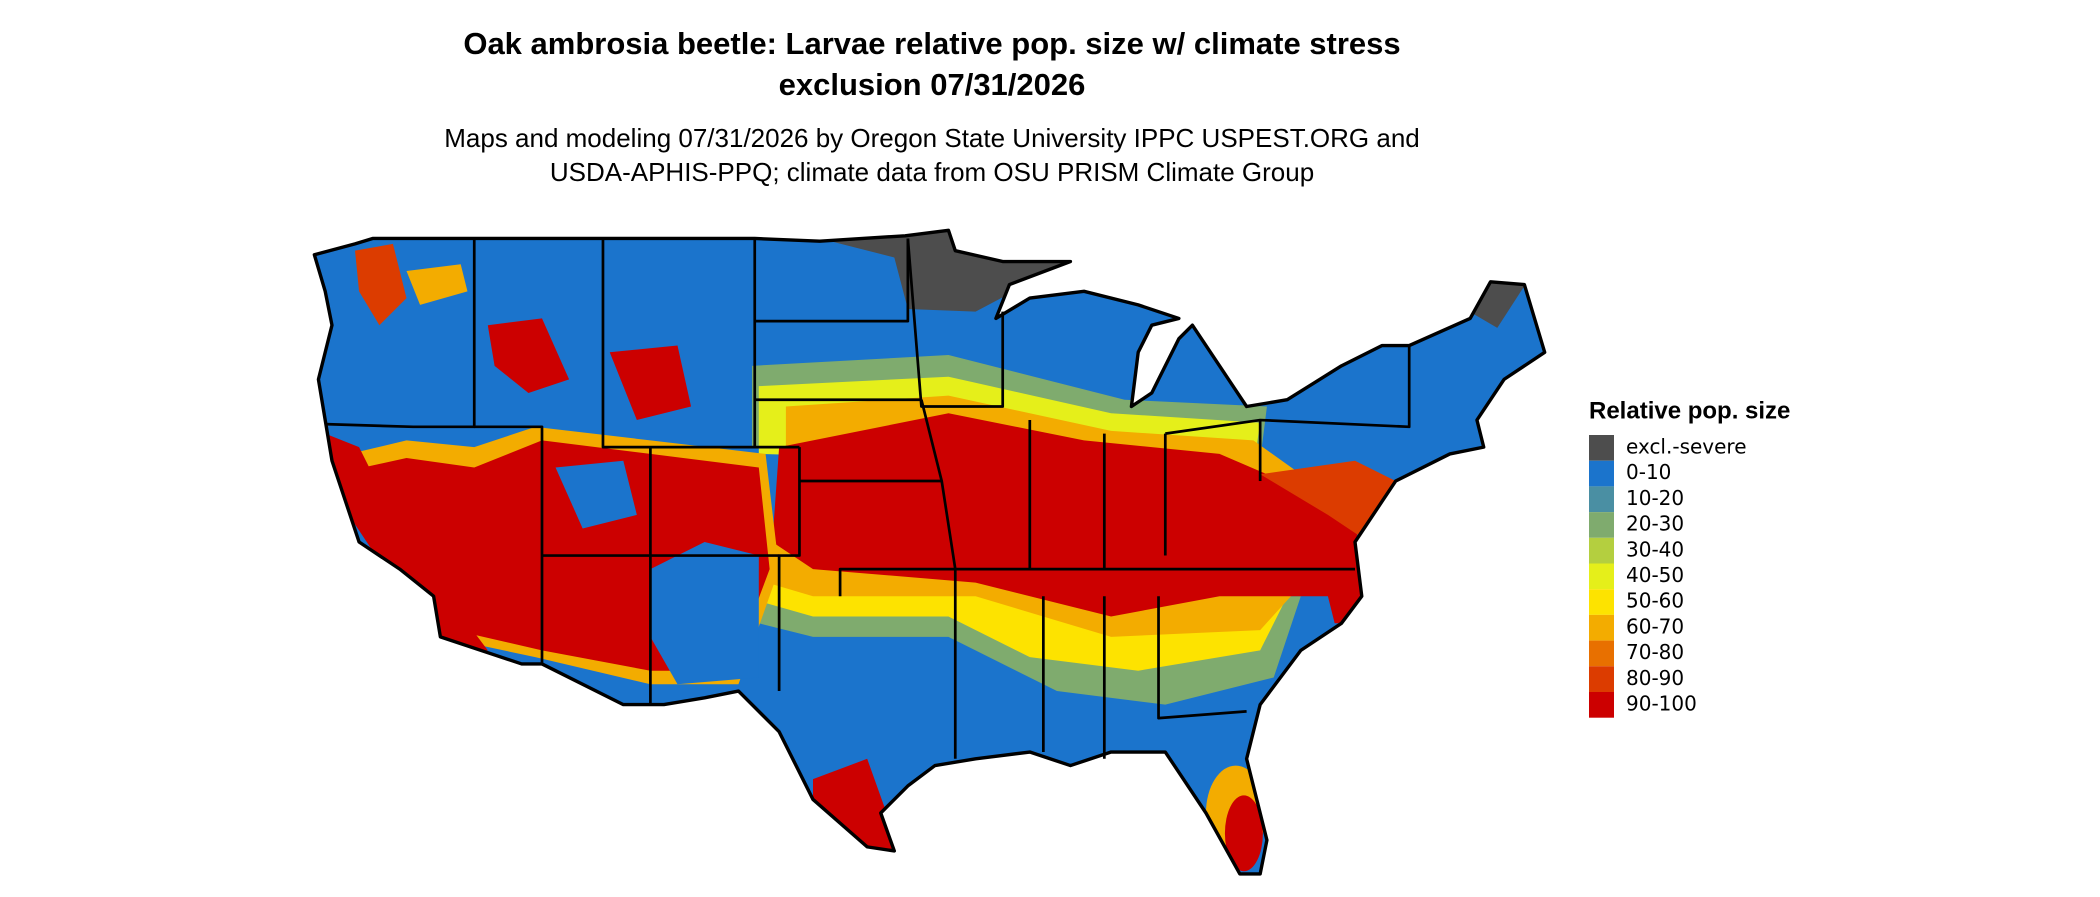 Image resolution: width=2100 pixels, height=897 pixels. What do you see at coordinates (1655, 626) in the screenshot?
I see `legend-label: 60-70` at bounding box center [1655, 626].